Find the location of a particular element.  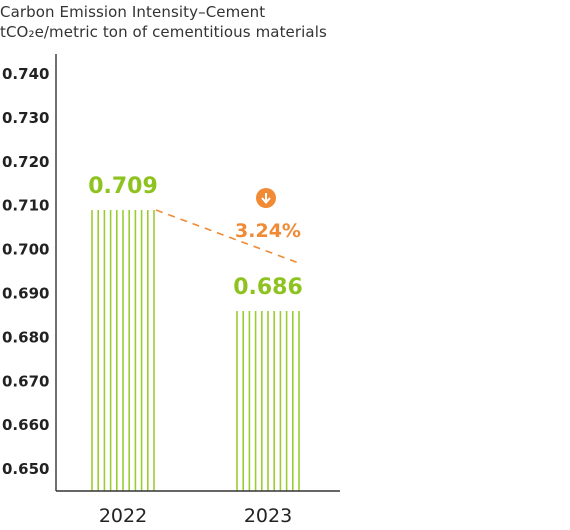

bar-value-label: 0.686 is located at coordinates (268, 287).